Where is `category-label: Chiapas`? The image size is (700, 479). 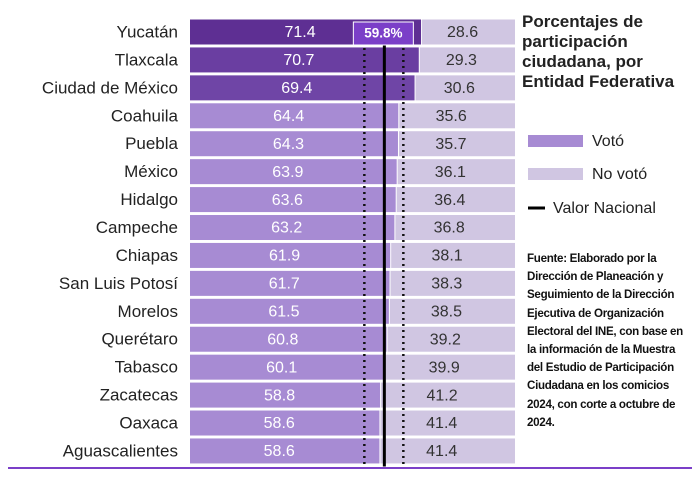 category-label: Chiapas is located at coordinates (147, 255).